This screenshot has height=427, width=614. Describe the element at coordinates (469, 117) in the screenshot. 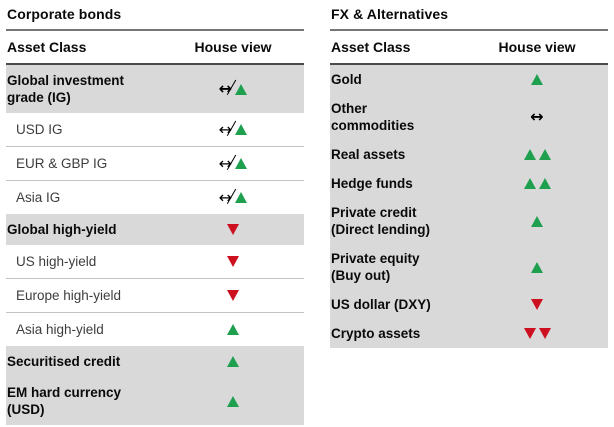

I see `table-row: Other commodities ↔` at that location.